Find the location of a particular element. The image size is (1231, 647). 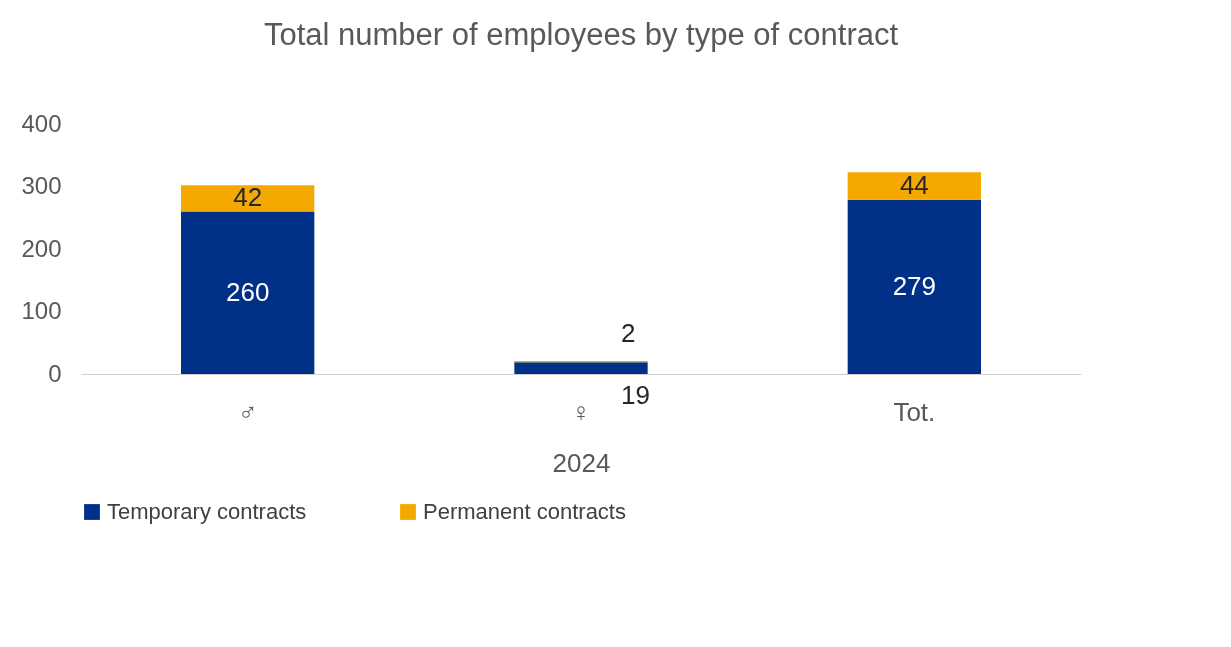

legend-label: Permanent contracts is located at coordinates (524, 511).